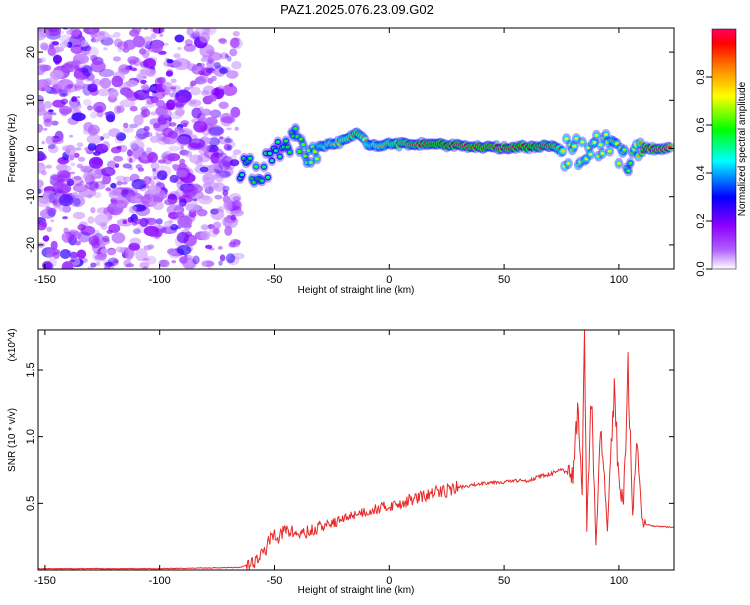  I want to click on x-tick-label: 100, so click(619, 280).